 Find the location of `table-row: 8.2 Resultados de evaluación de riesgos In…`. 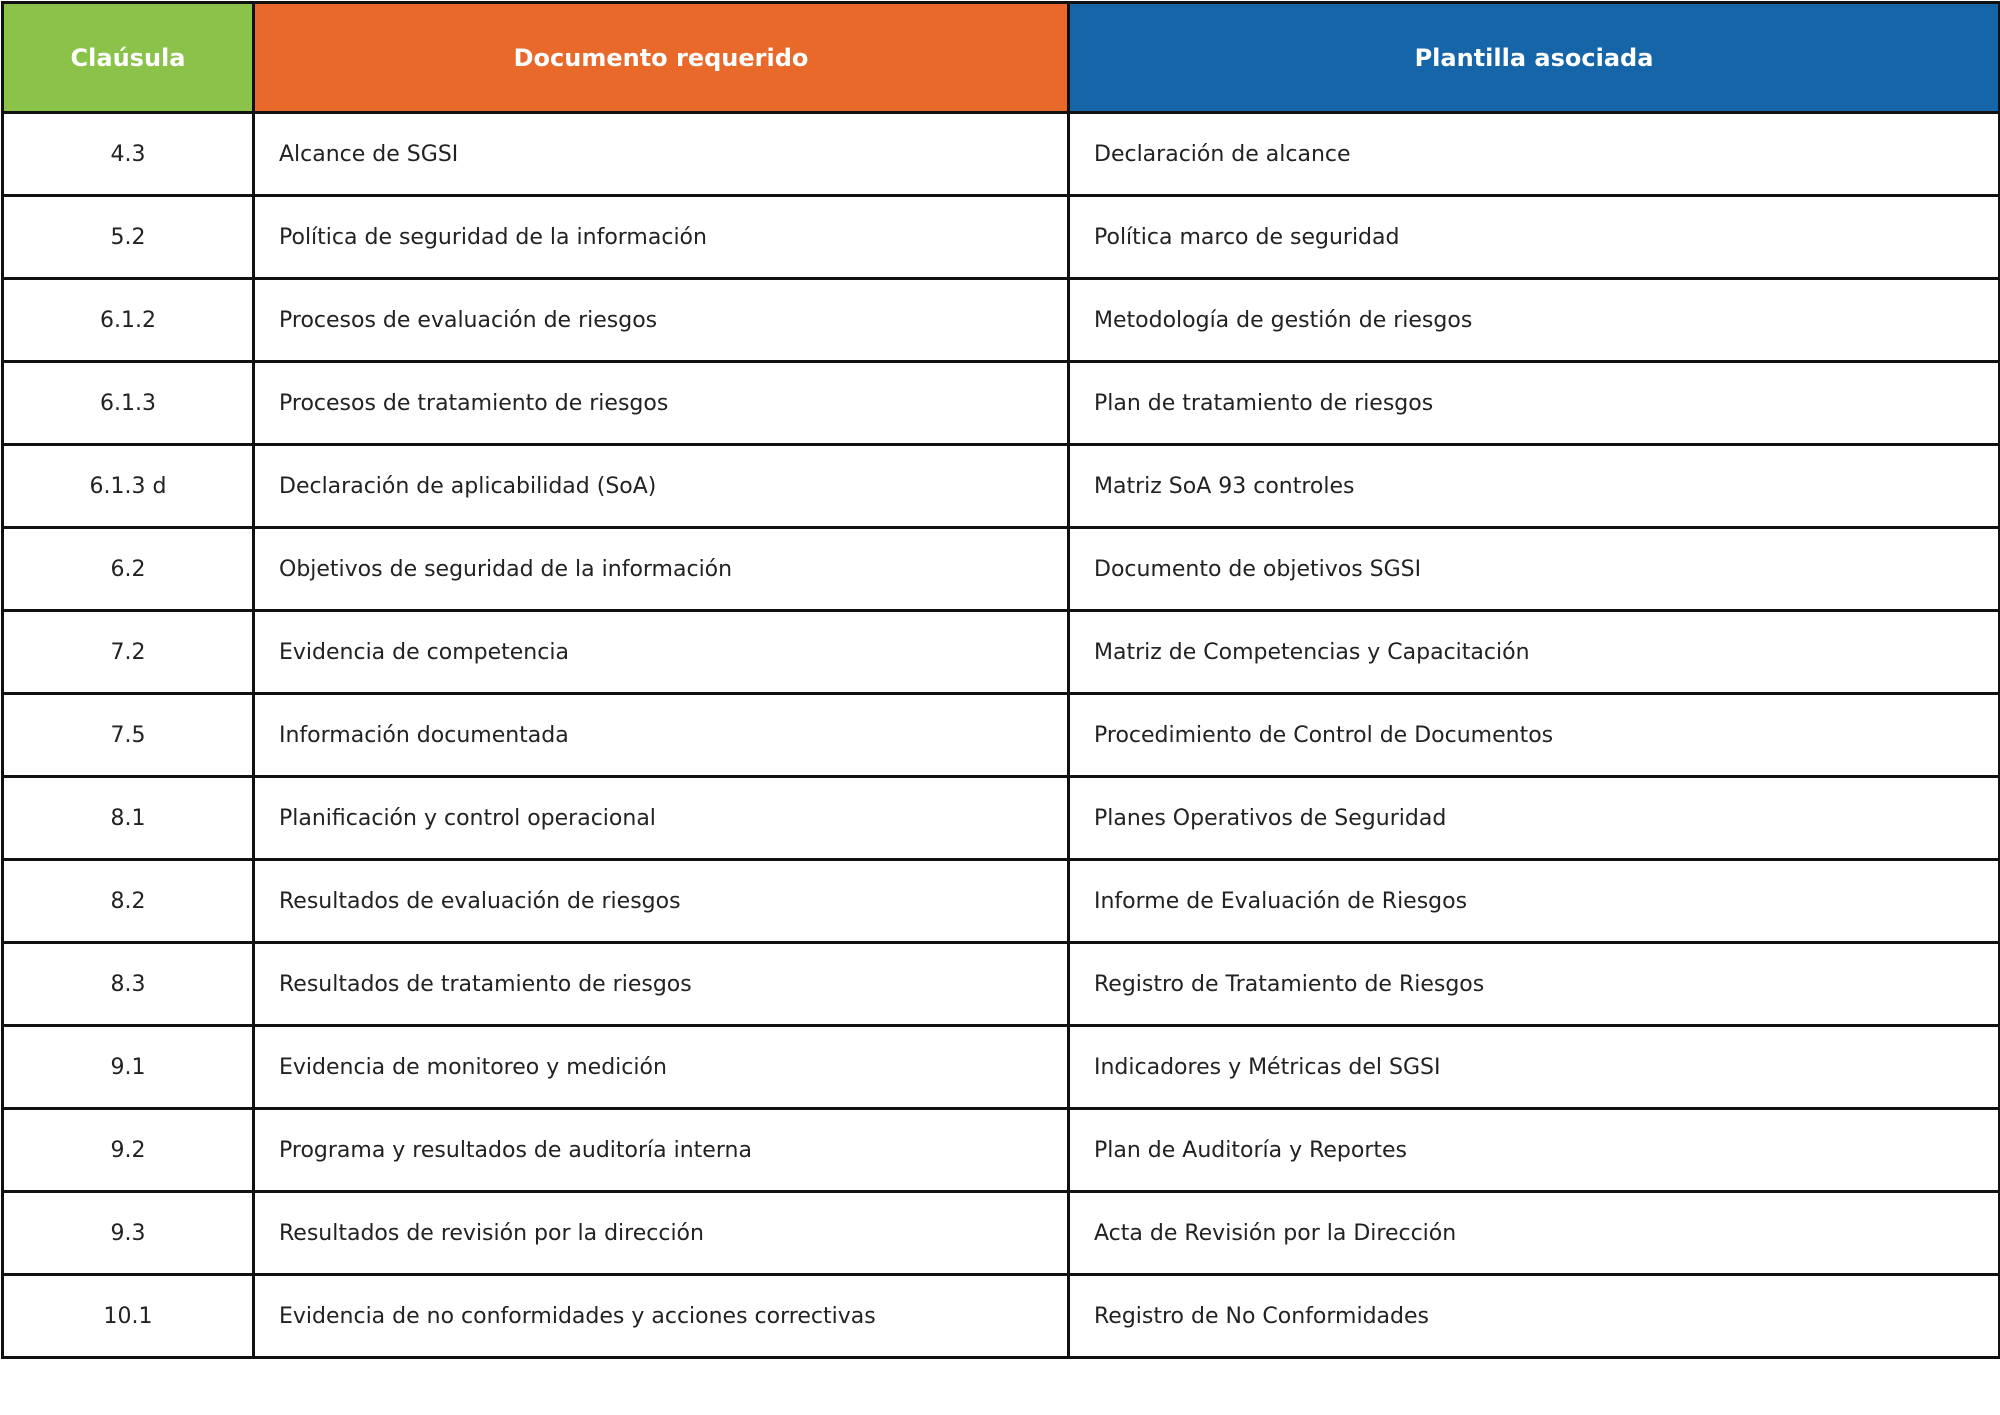

table-row: 8.2 Resultados de evaluación de riesgos In… is located at coordinates (1000, 901).